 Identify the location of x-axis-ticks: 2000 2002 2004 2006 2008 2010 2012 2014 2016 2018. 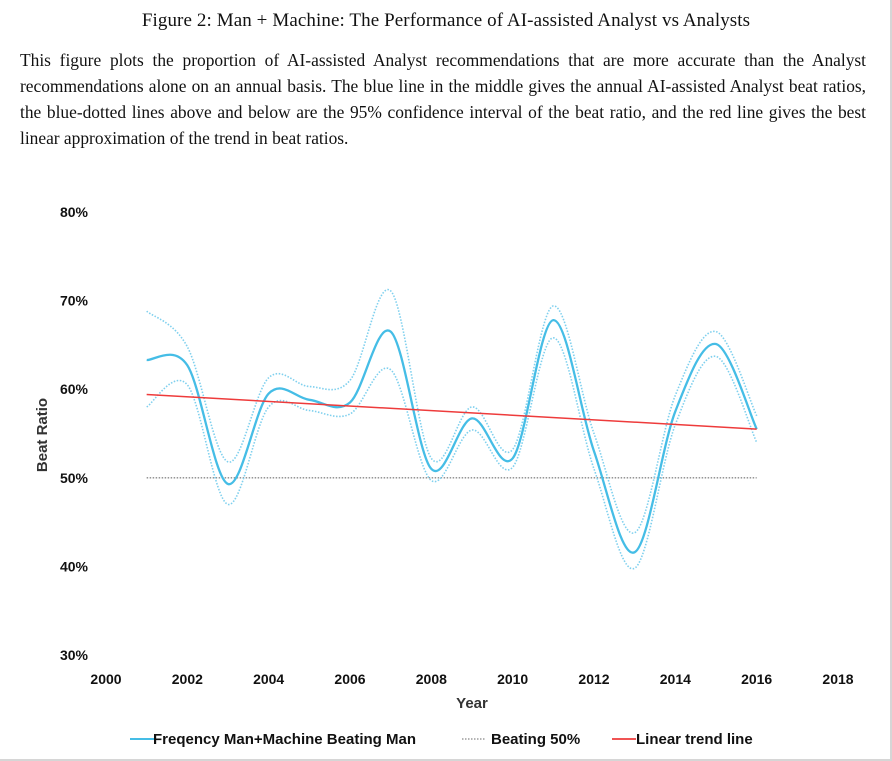
(471, 679).